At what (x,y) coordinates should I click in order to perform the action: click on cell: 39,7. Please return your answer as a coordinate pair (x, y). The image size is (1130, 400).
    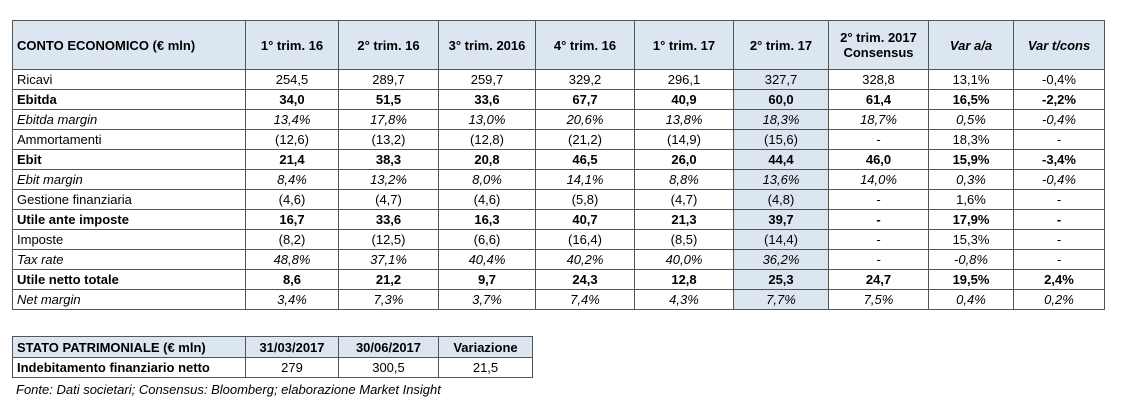
    Looking at the image, I should click on (781, 219).